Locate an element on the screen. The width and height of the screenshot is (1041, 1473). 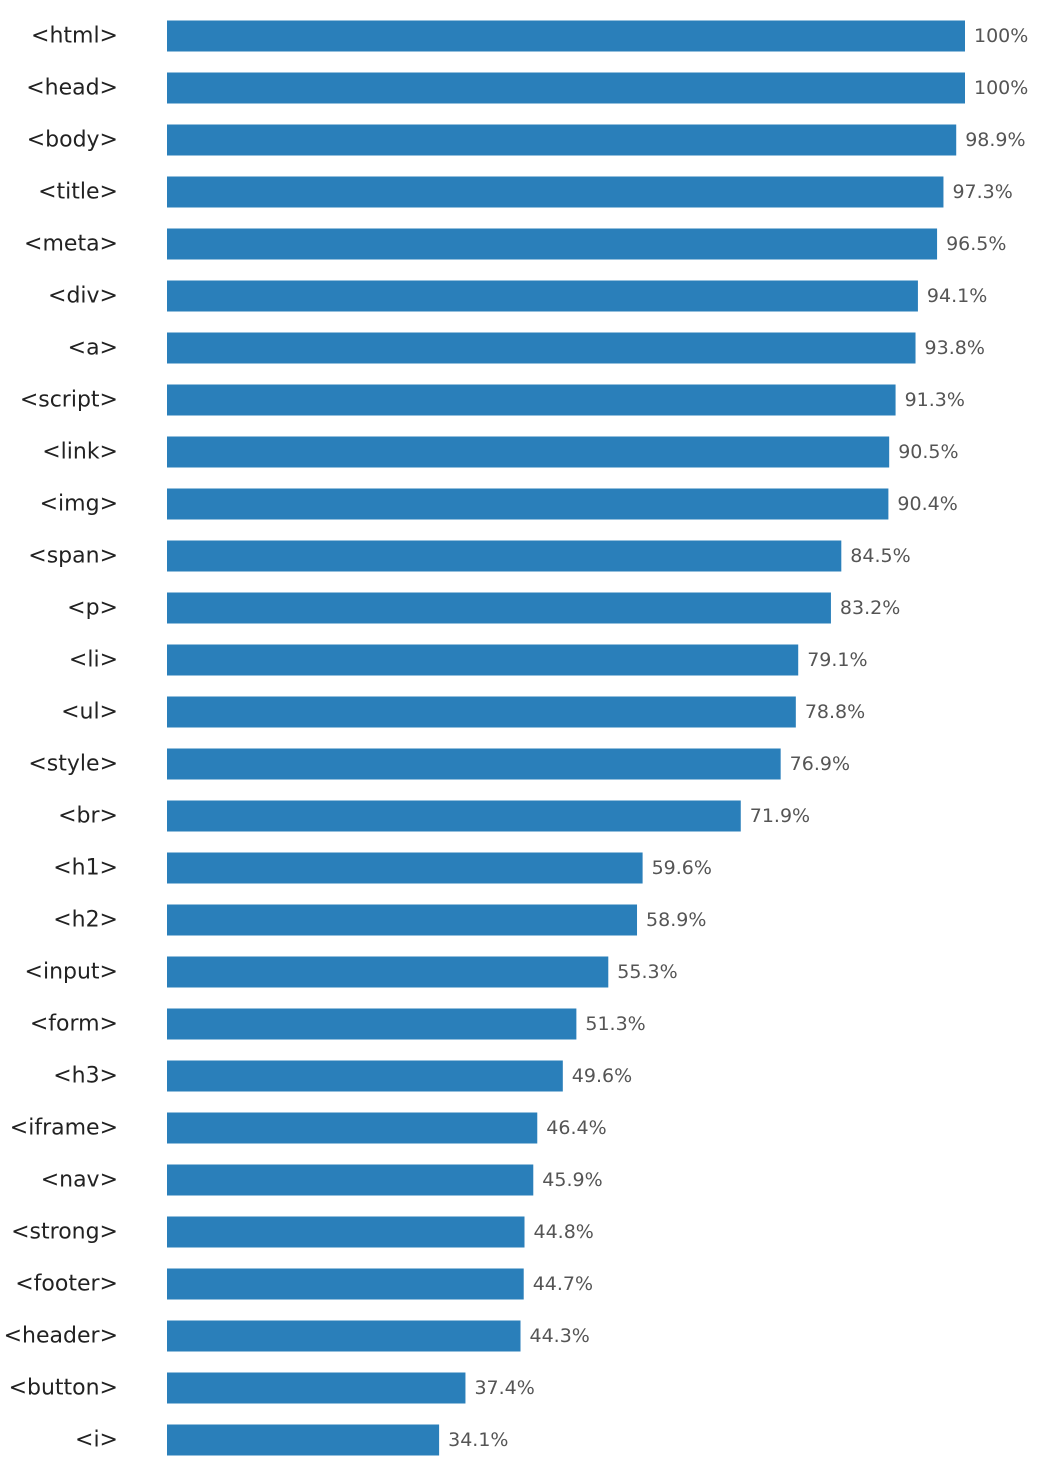
value-label: 78.8% is located at coordinates (835, 712).